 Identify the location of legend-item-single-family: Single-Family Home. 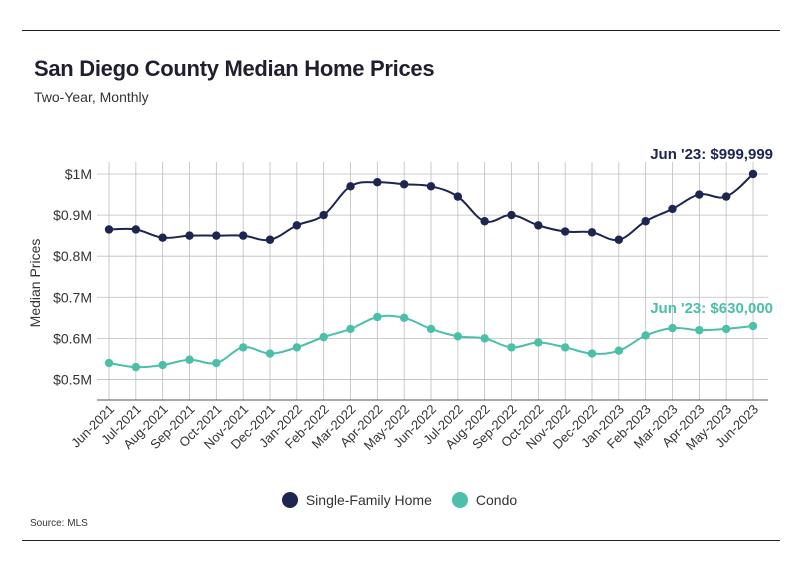
(356, 500).